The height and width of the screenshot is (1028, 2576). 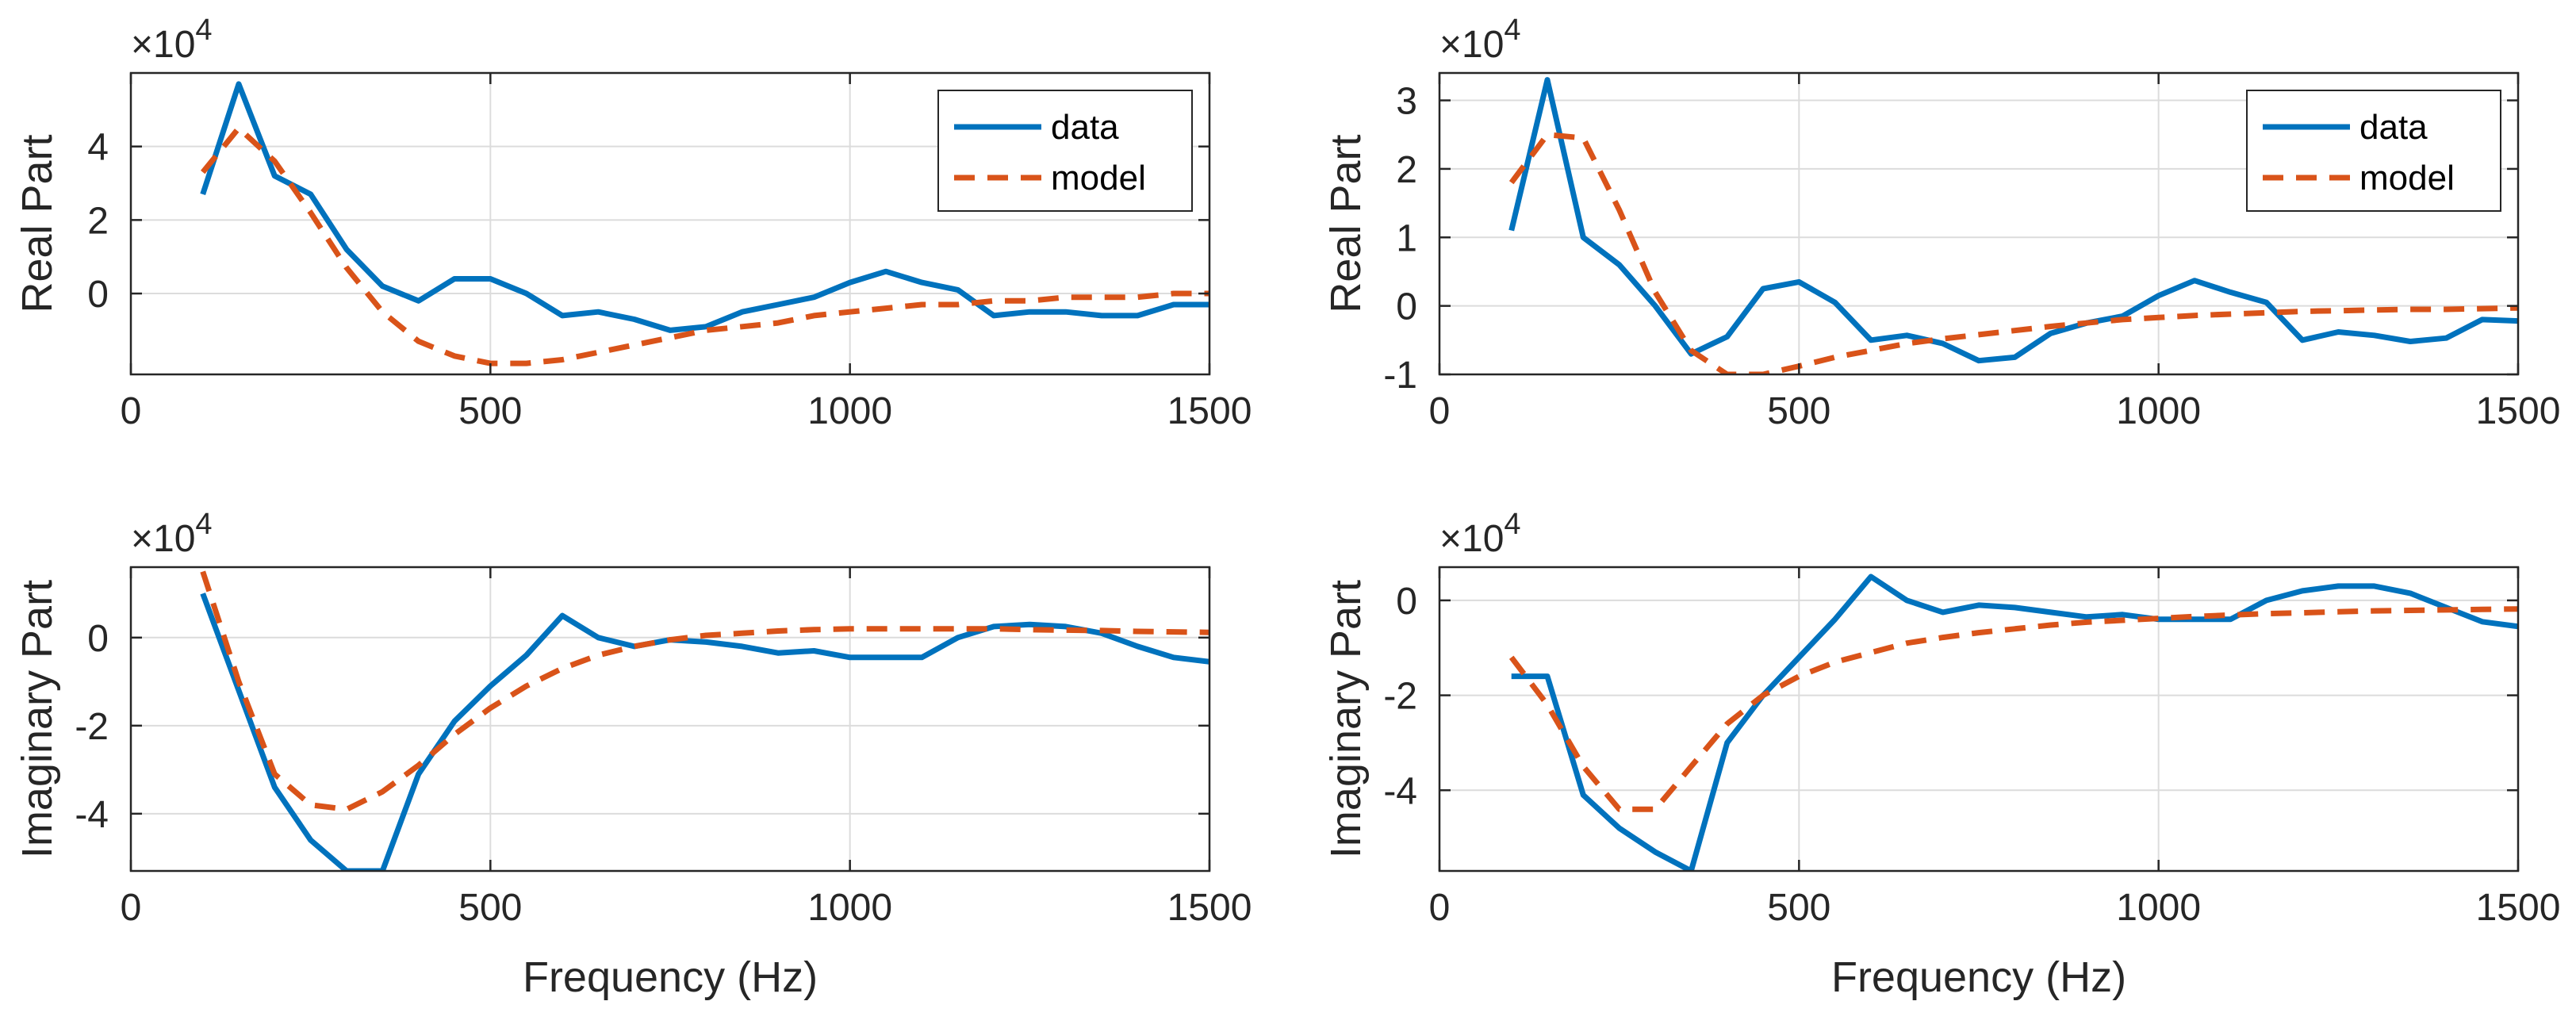 What do you see at coordinates (98, 148) in the screenshot?
I see `y-tick-label: 4` at bounding box center [98, 148].